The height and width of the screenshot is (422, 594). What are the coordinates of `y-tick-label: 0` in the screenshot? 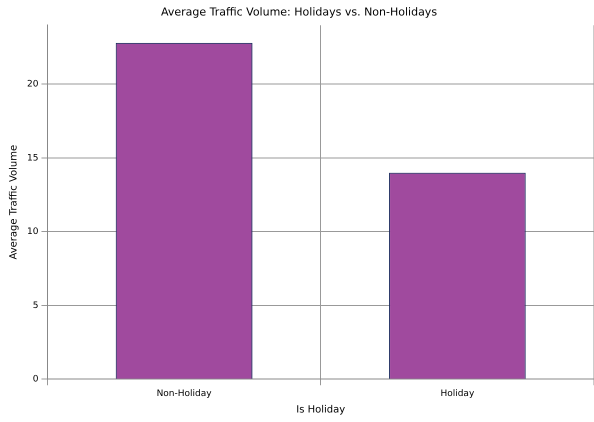 It's located at (35, 379).